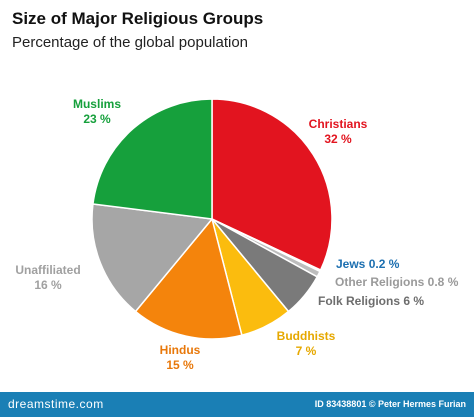 This screenshot has width=474, height=417. I want to click on pie-label-jews: Jews 0.2 %, so click(368, 264).